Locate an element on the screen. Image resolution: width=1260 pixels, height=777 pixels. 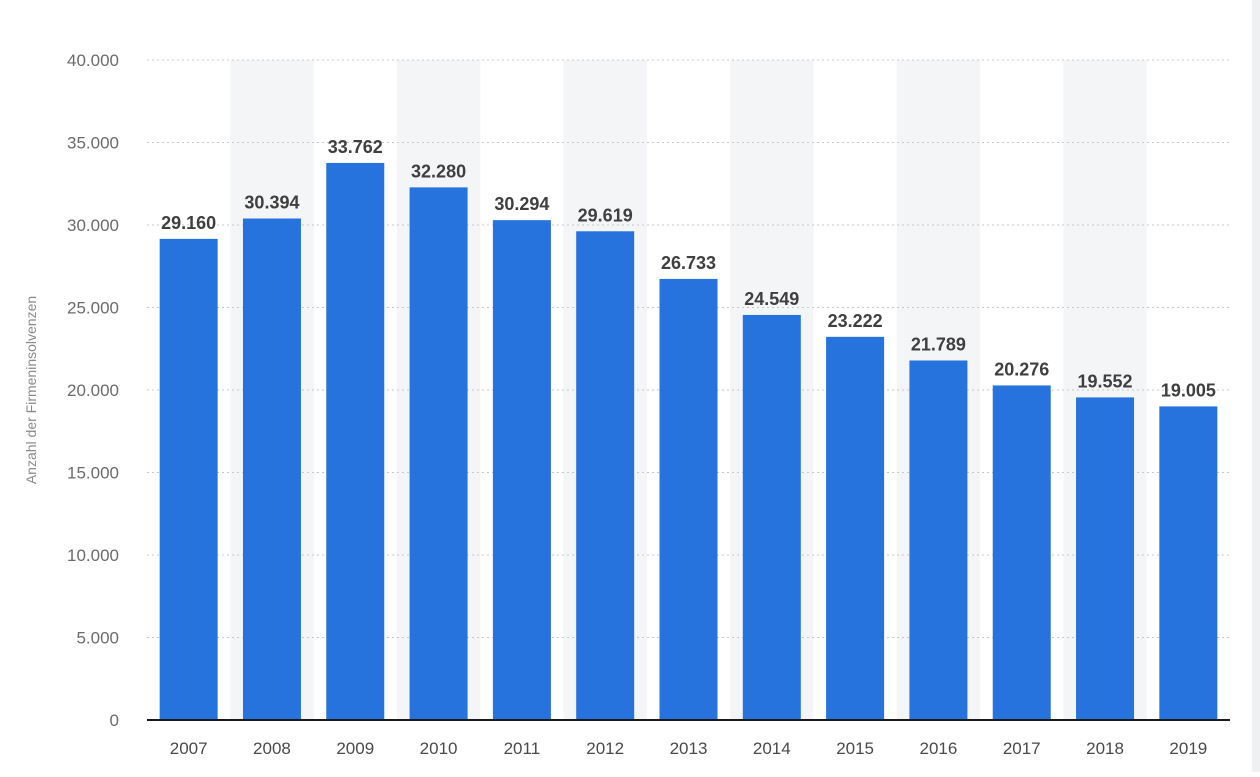
data-label: 29.160 is located at coordinates (188, 223).